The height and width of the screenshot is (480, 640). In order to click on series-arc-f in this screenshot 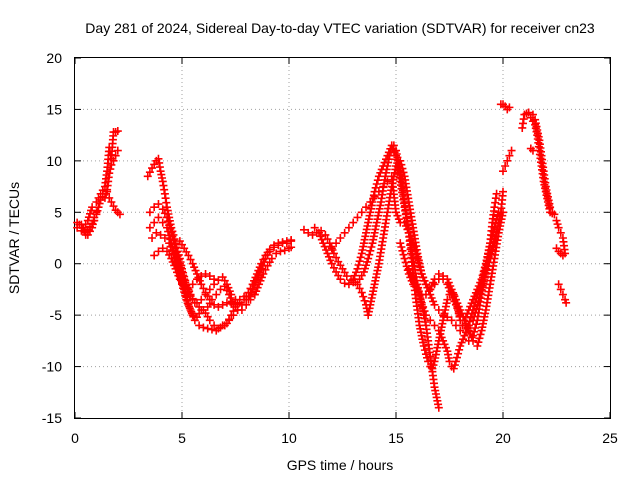, I will do `click(207, 274)`.